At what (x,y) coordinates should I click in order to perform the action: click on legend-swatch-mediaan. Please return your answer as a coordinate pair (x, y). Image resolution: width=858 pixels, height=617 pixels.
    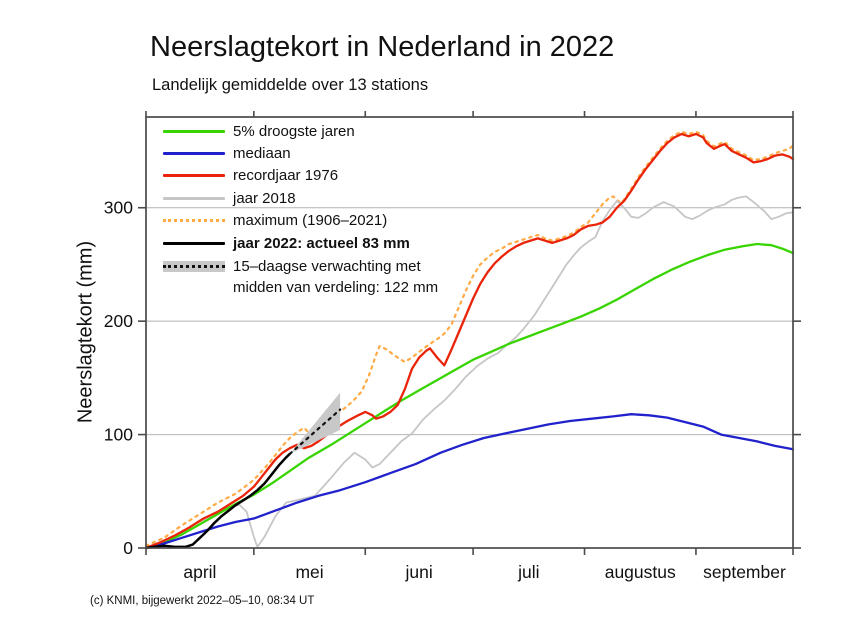
    Looking at the image, I should click on (194, 154).